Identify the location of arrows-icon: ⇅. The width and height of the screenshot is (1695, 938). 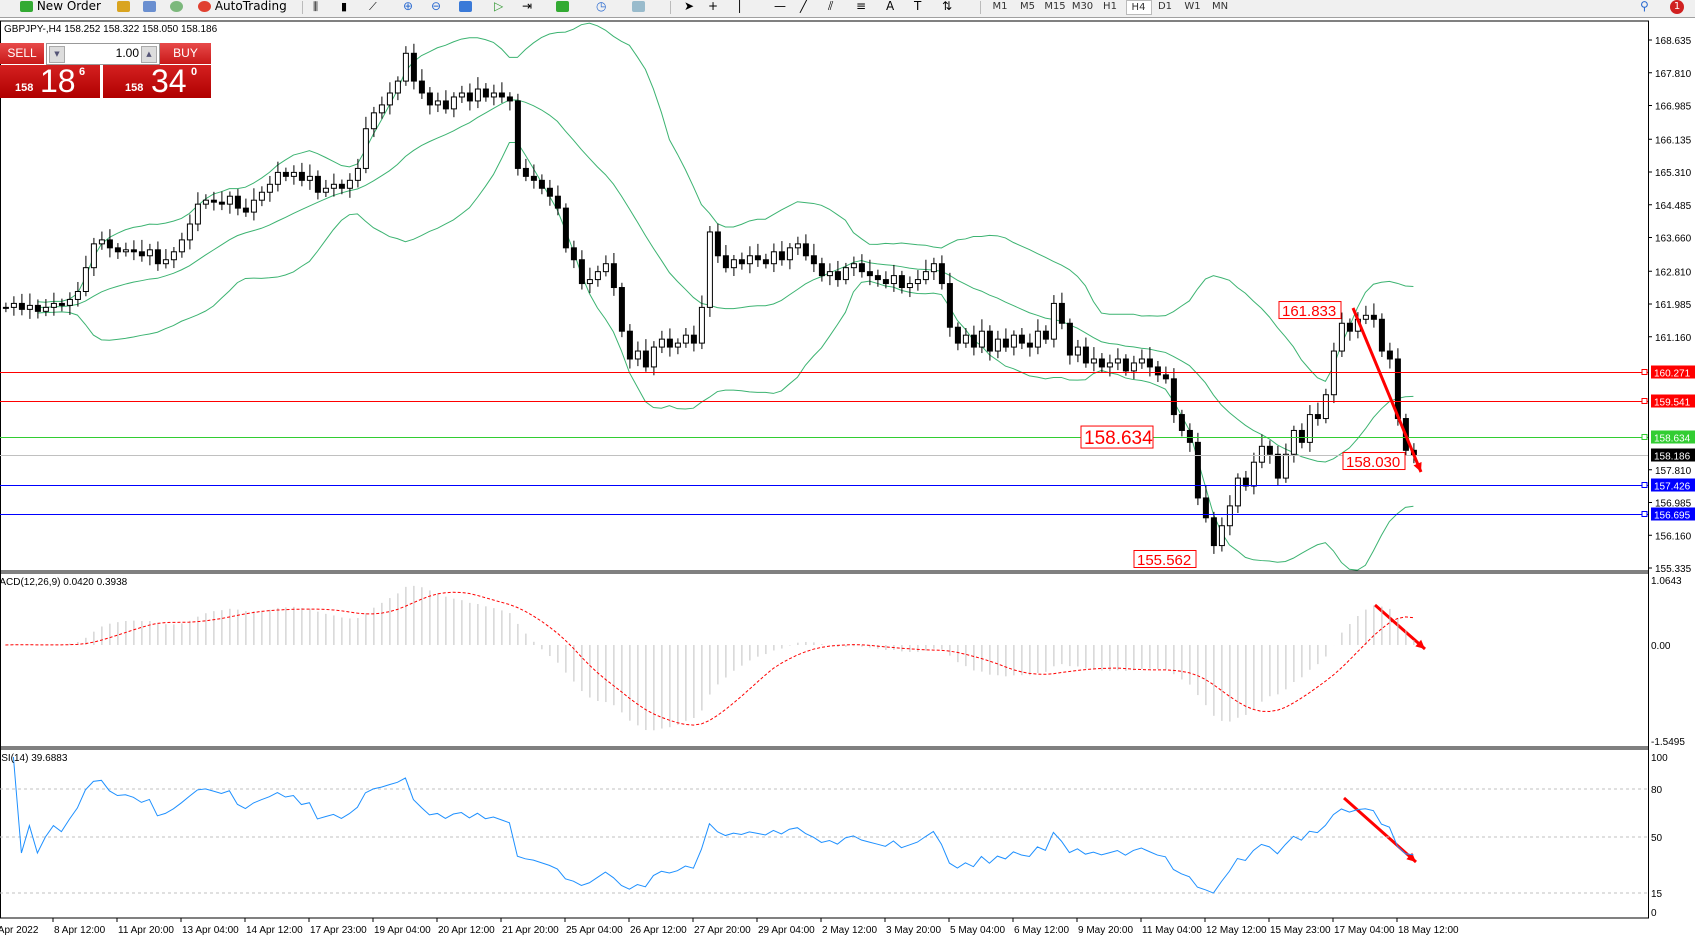
(947, 6).